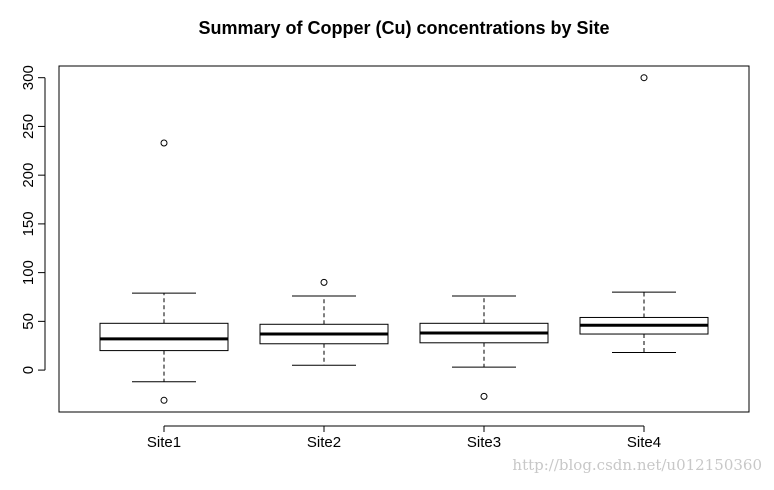 The height and width of the screenshot is (490, 774). Describe the element at coordinates (28, 77) in the screenshot. I see `y-tick-label: 300` at that location.